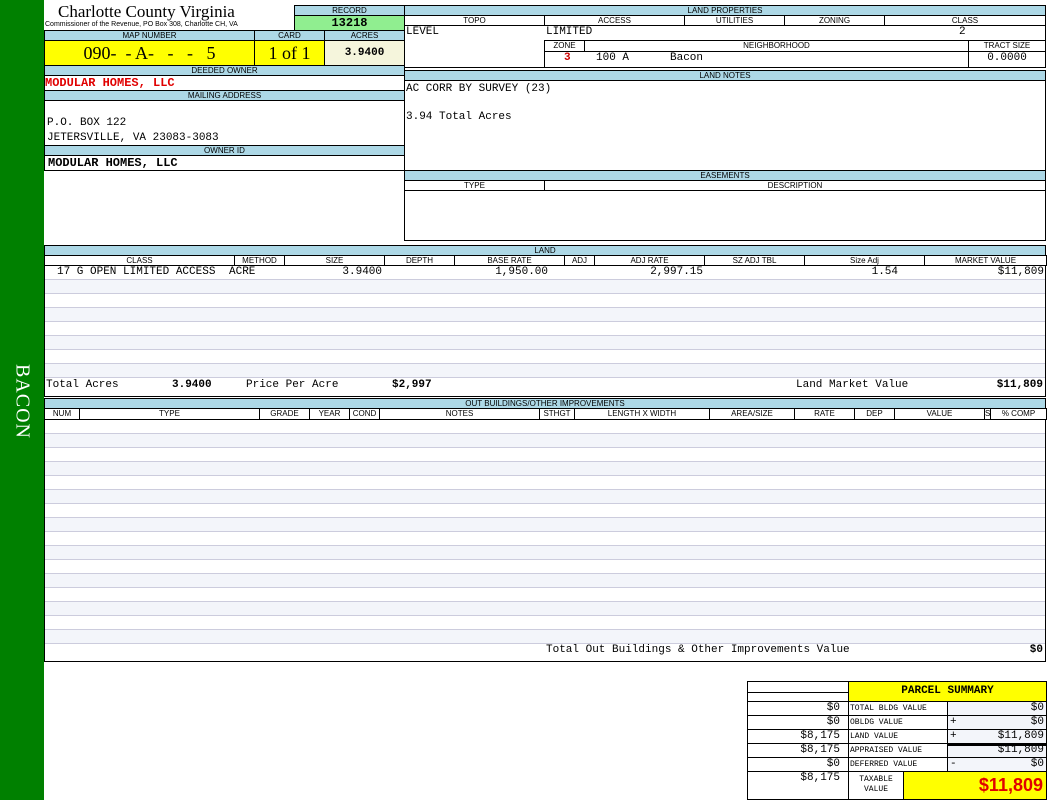  What do you see at coordinates (953, 764) in the screenshot?
I see `summary-operator: -` at bounding box center [953, 764].